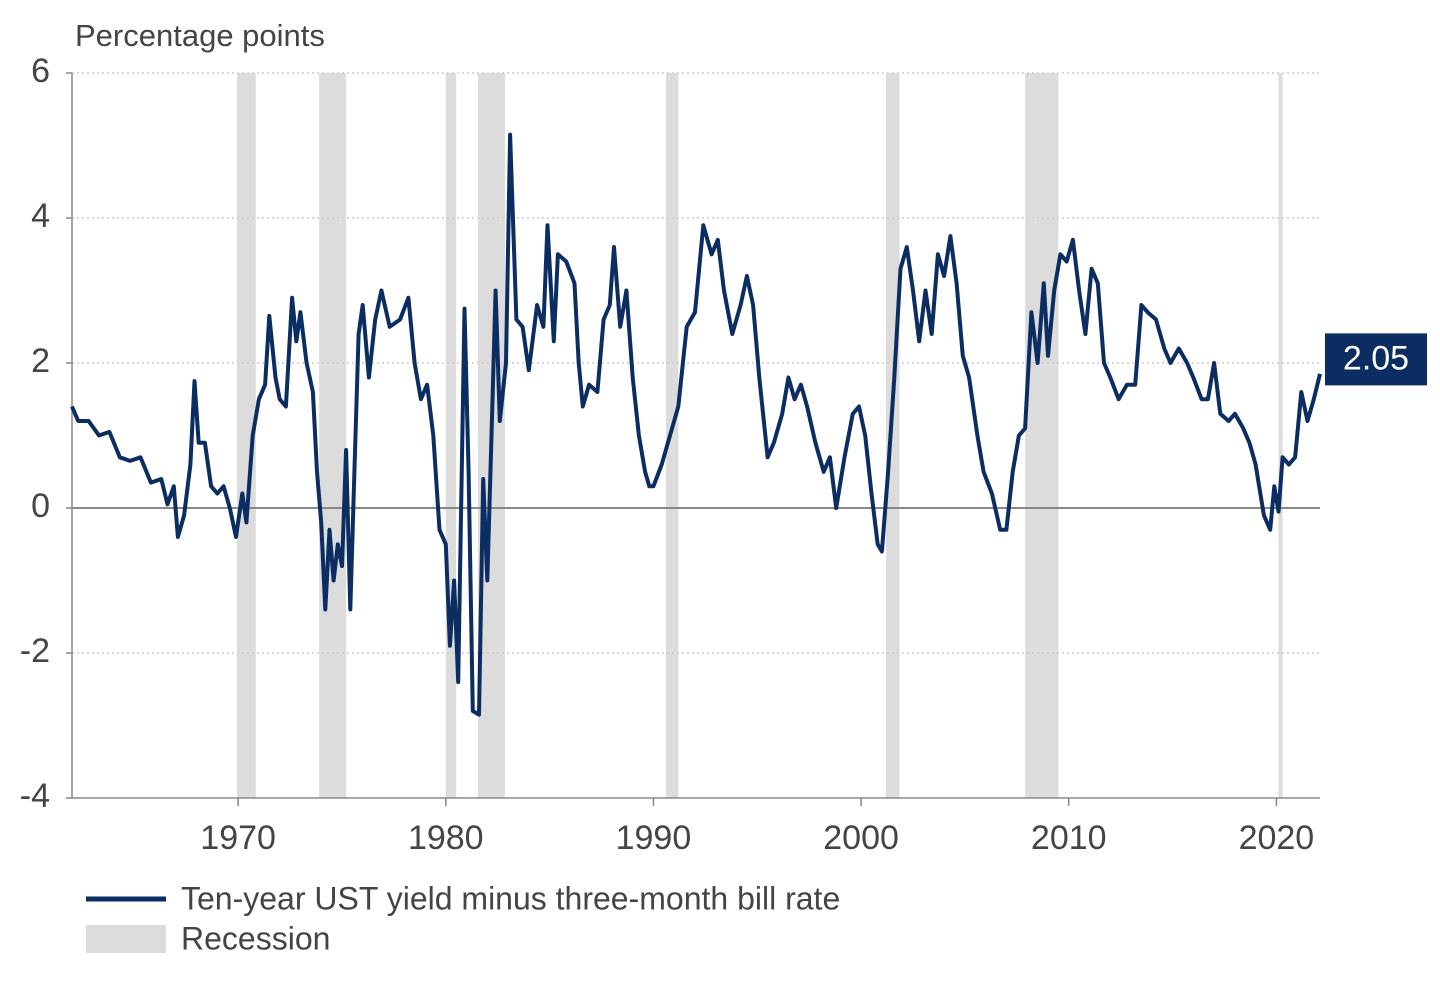 The width and height of the screenshot is (1440, 1000). I want to click on x-tick-label: 2020, so click(1277, 838).